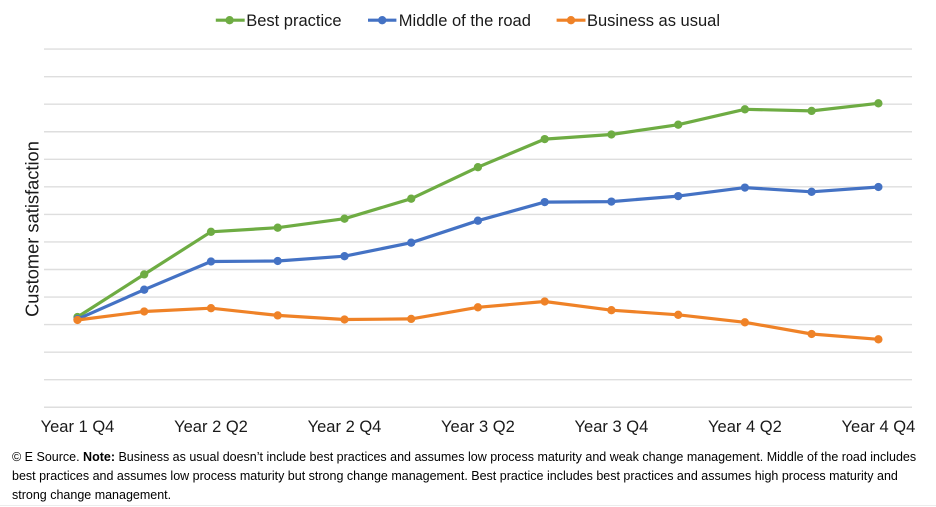 This screenshot has height=507, width=936. I want to click on svg-text: Best practice, so click(293, 21).